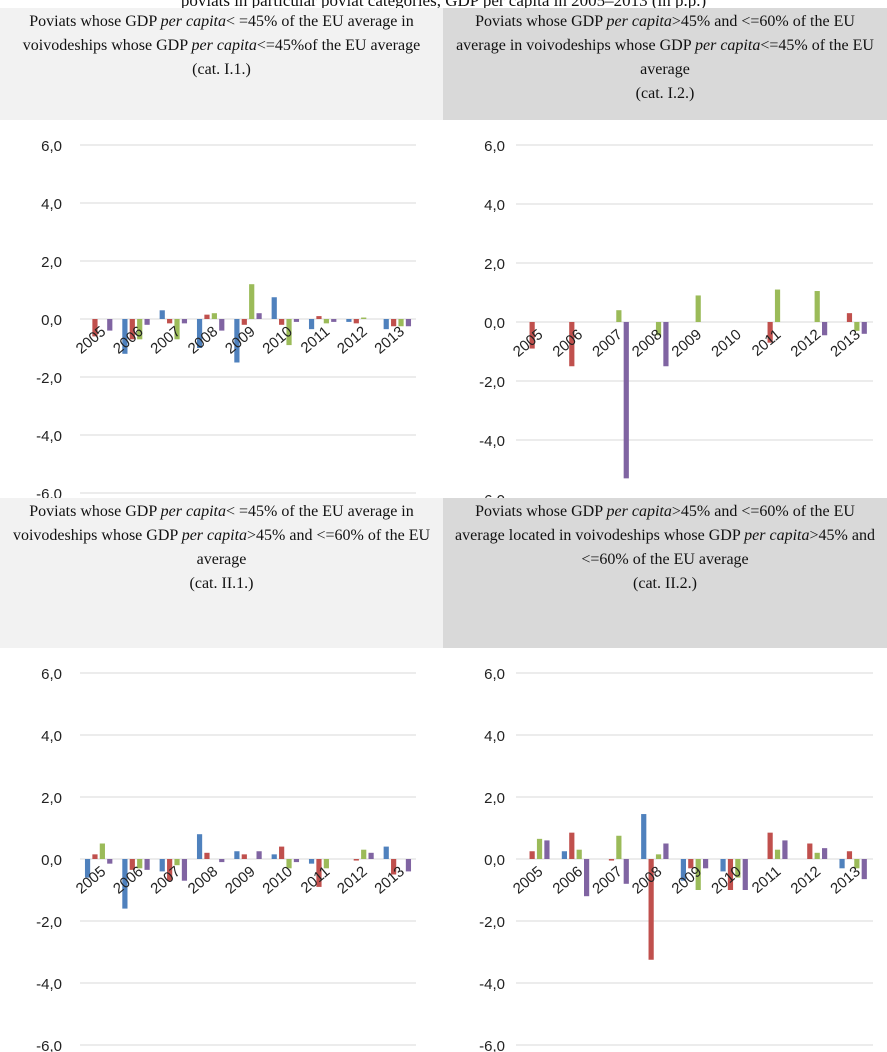 This screenshot has width=887, height=1052. Describe the element at coordinates (49, 1045) in the screenshot. I see `y-tick-label: -6,0` at that location.